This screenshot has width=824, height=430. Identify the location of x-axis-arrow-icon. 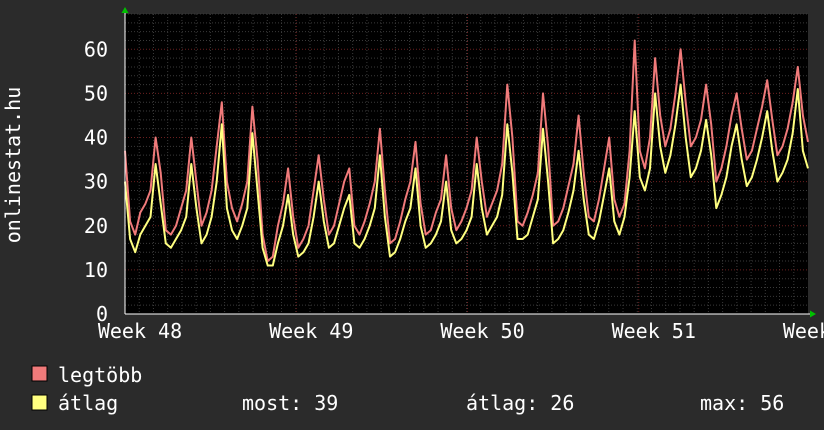
(813, 314).